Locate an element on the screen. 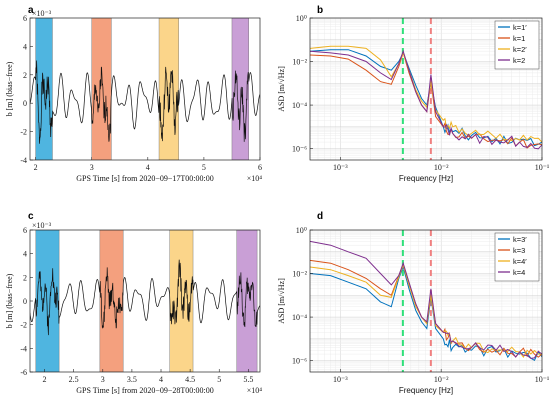 This screenshot has width=550, height=406. x-tick-label: 4.5 is located at coordinates (190, 379).